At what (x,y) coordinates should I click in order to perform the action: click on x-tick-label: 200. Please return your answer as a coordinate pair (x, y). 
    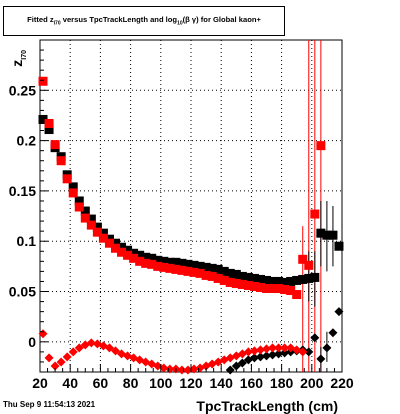
    Looking at the image, I should click on (312, 383).